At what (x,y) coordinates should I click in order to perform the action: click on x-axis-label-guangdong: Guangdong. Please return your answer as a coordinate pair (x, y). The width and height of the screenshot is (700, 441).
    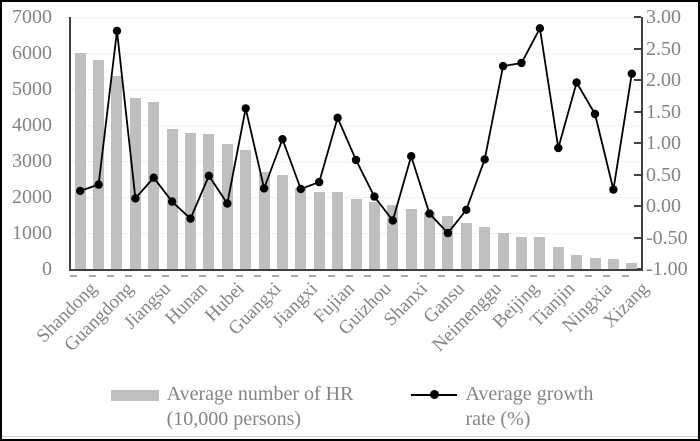
    Looking at the image, I should click on (99, 317).